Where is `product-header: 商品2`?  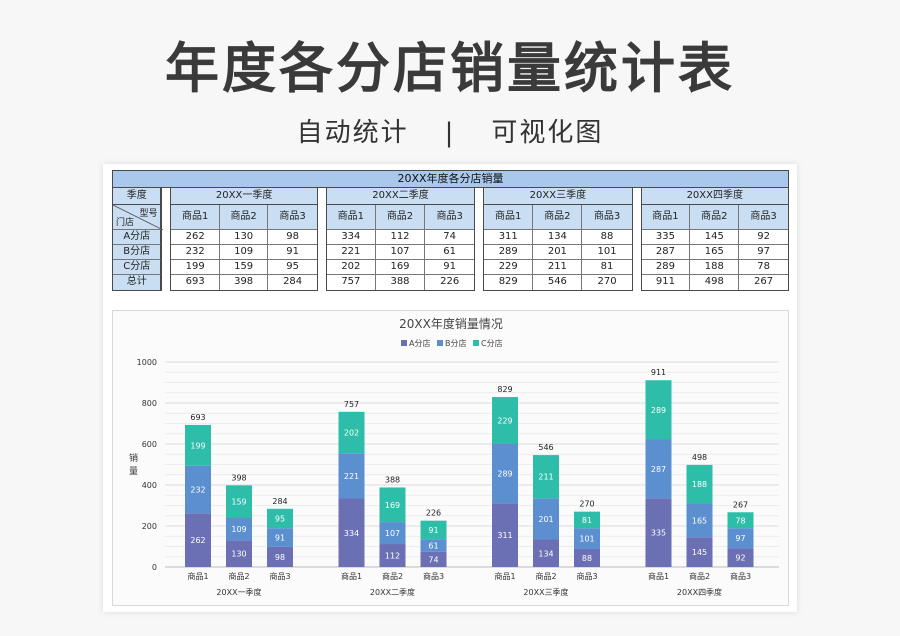
product-header: 商品2 is located at coordinates (558, 217).